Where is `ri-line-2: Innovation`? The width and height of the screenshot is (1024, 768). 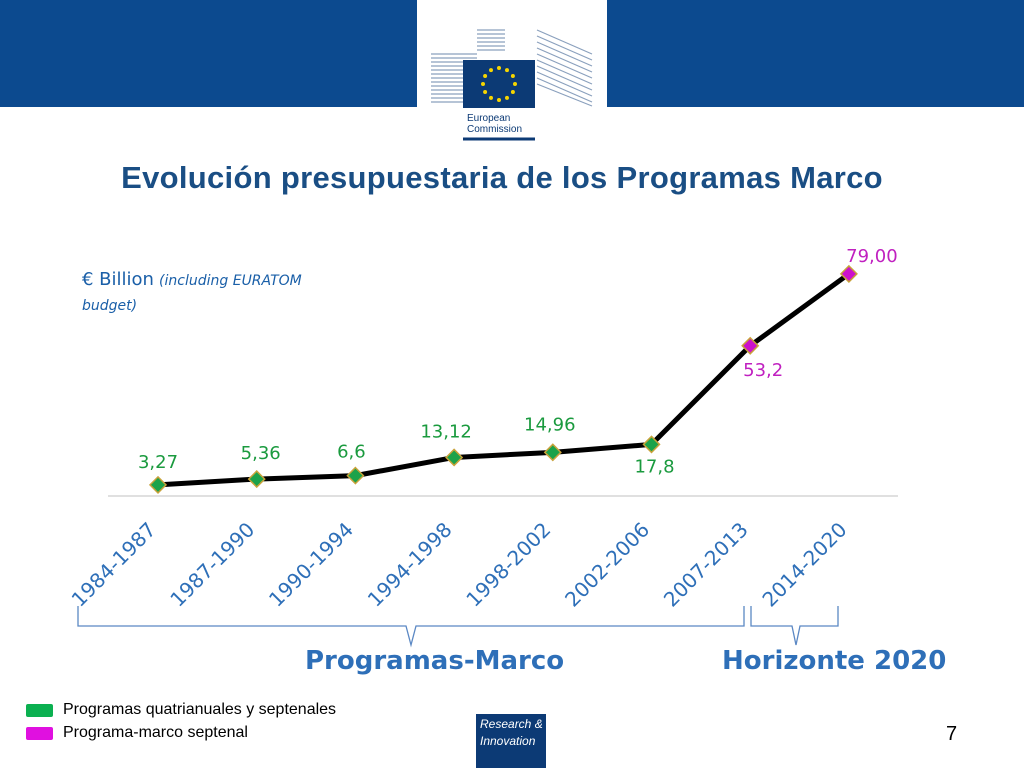 ri-line-2: Innovation is located at coordinates (508, 741).